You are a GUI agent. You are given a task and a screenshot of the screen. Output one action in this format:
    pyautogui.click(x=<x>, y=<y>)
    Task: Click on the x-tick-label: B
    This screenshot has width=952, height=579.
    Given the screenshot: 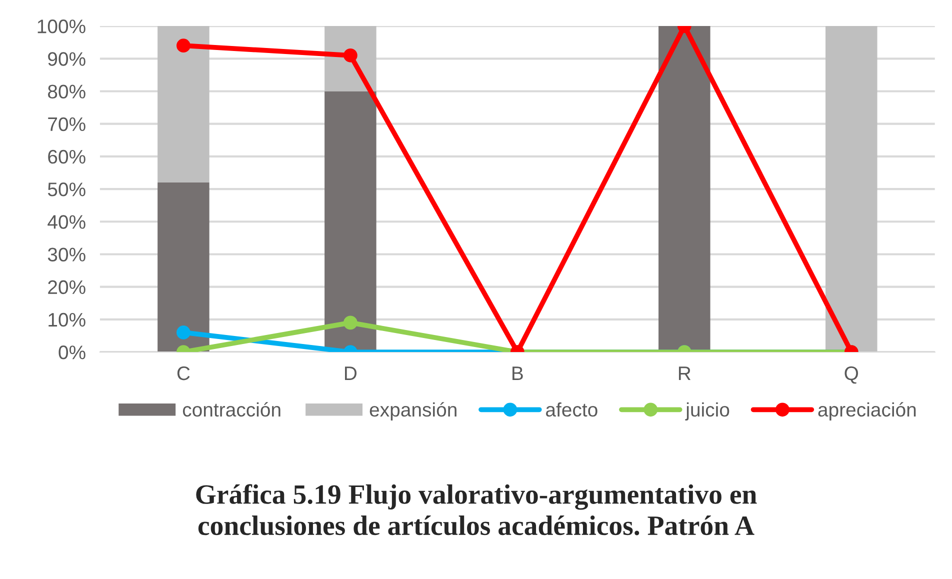 What is the action you would take?
    pyautogui.click(x=517, y=373)
    